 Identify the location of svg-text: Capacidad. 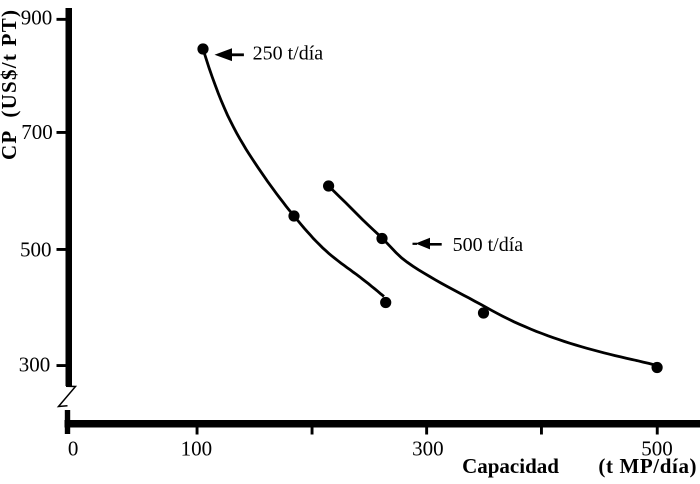
(510, 466).